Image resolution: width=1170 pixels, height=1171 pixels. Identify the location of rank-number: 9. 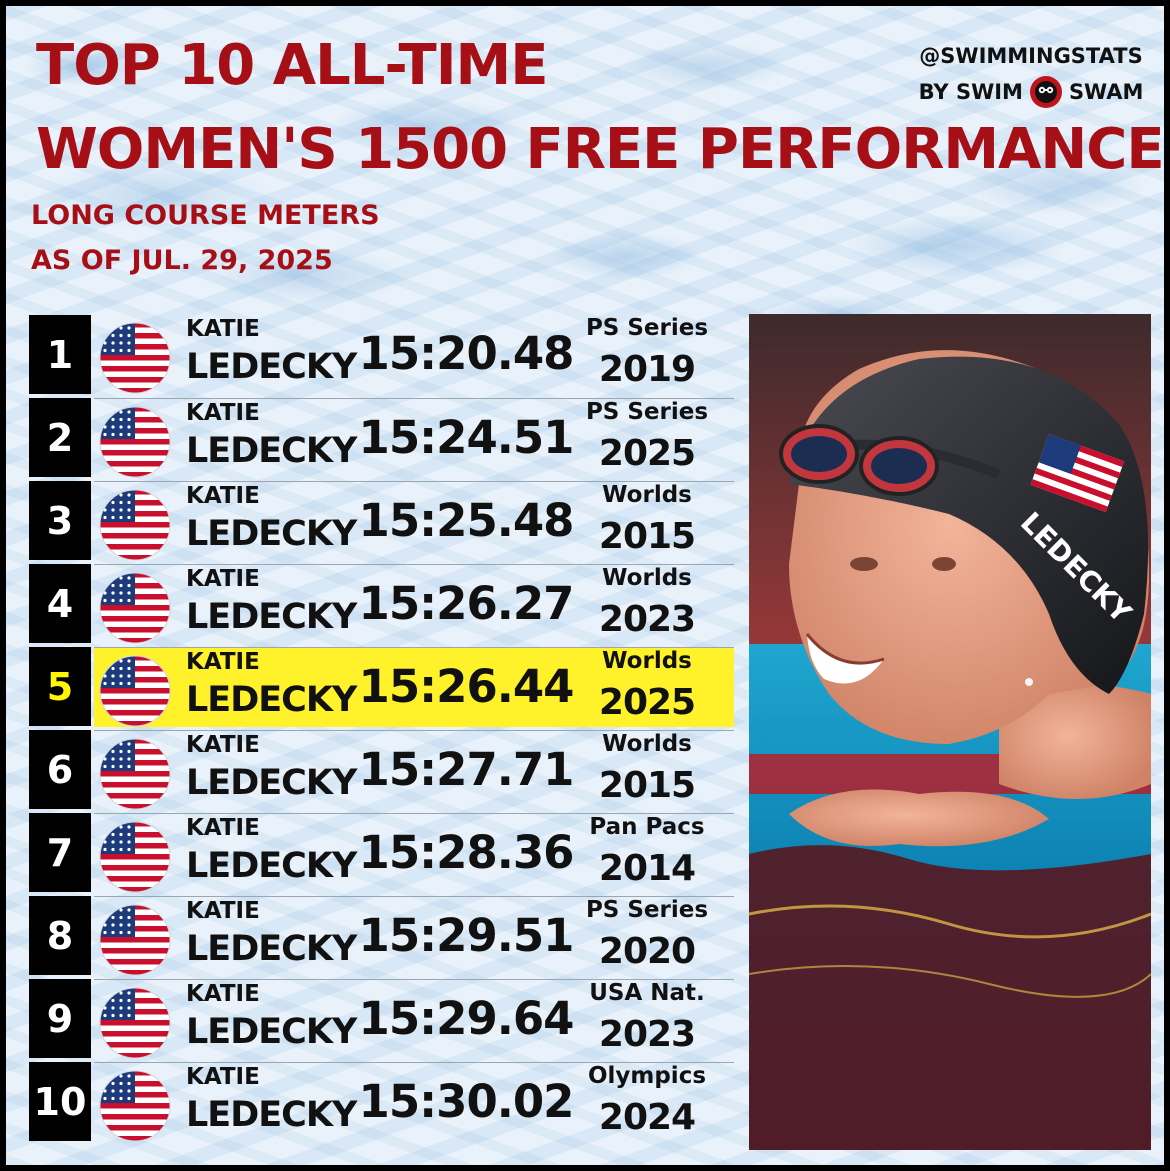
(60, 1018).